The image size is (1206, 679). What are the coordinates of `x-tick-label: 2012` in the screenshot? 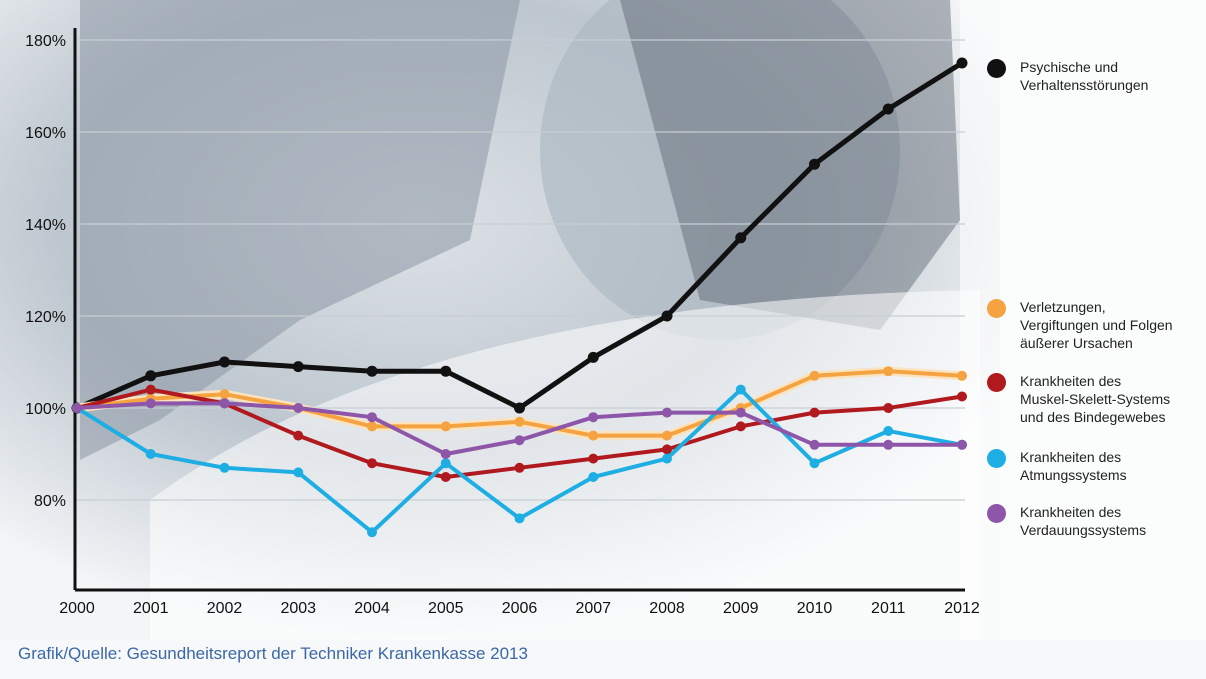 It's located at (962, 608).